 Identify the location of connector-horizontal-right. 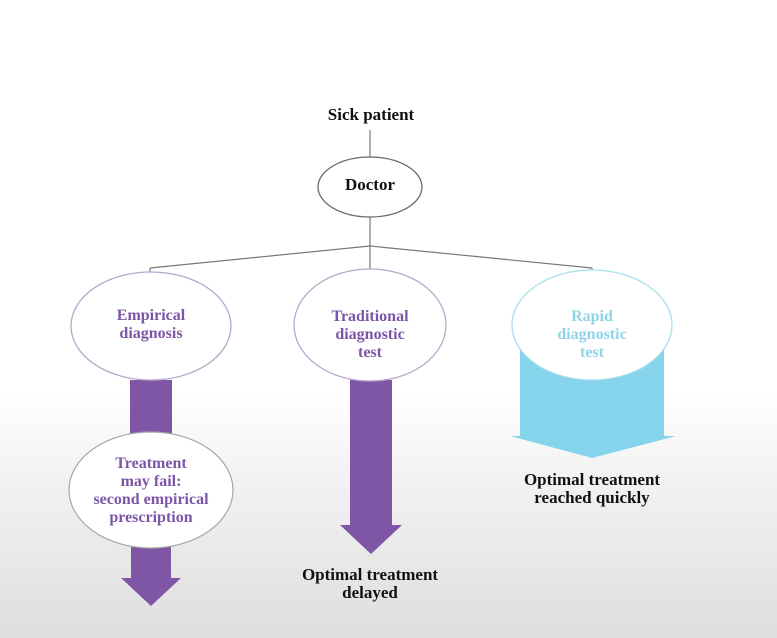
(481, 257).